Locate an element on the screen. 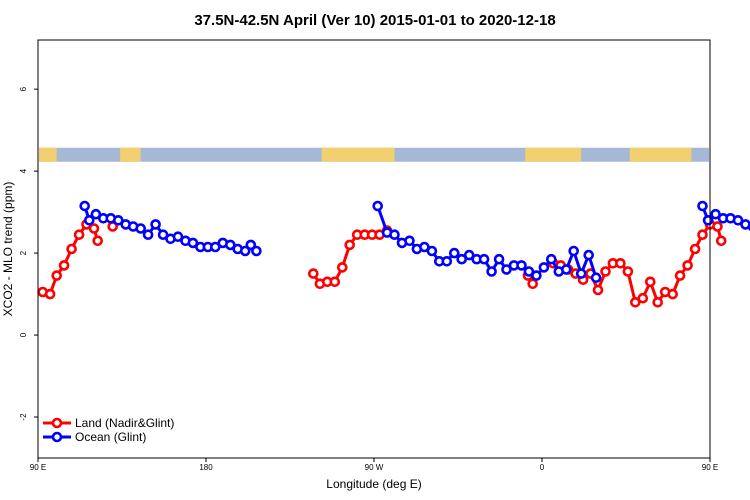 This screenshot has height=500, width=750. x-axis-label: Longitude (deg E) is located at coordinates (373, 484).